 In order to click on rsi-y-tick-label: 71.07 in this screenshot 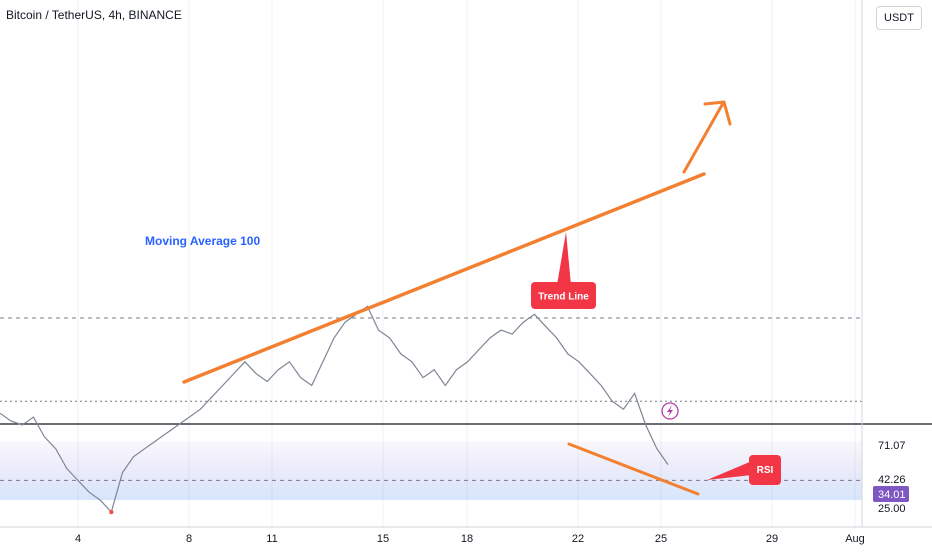, I will do `click(892, 446)`.